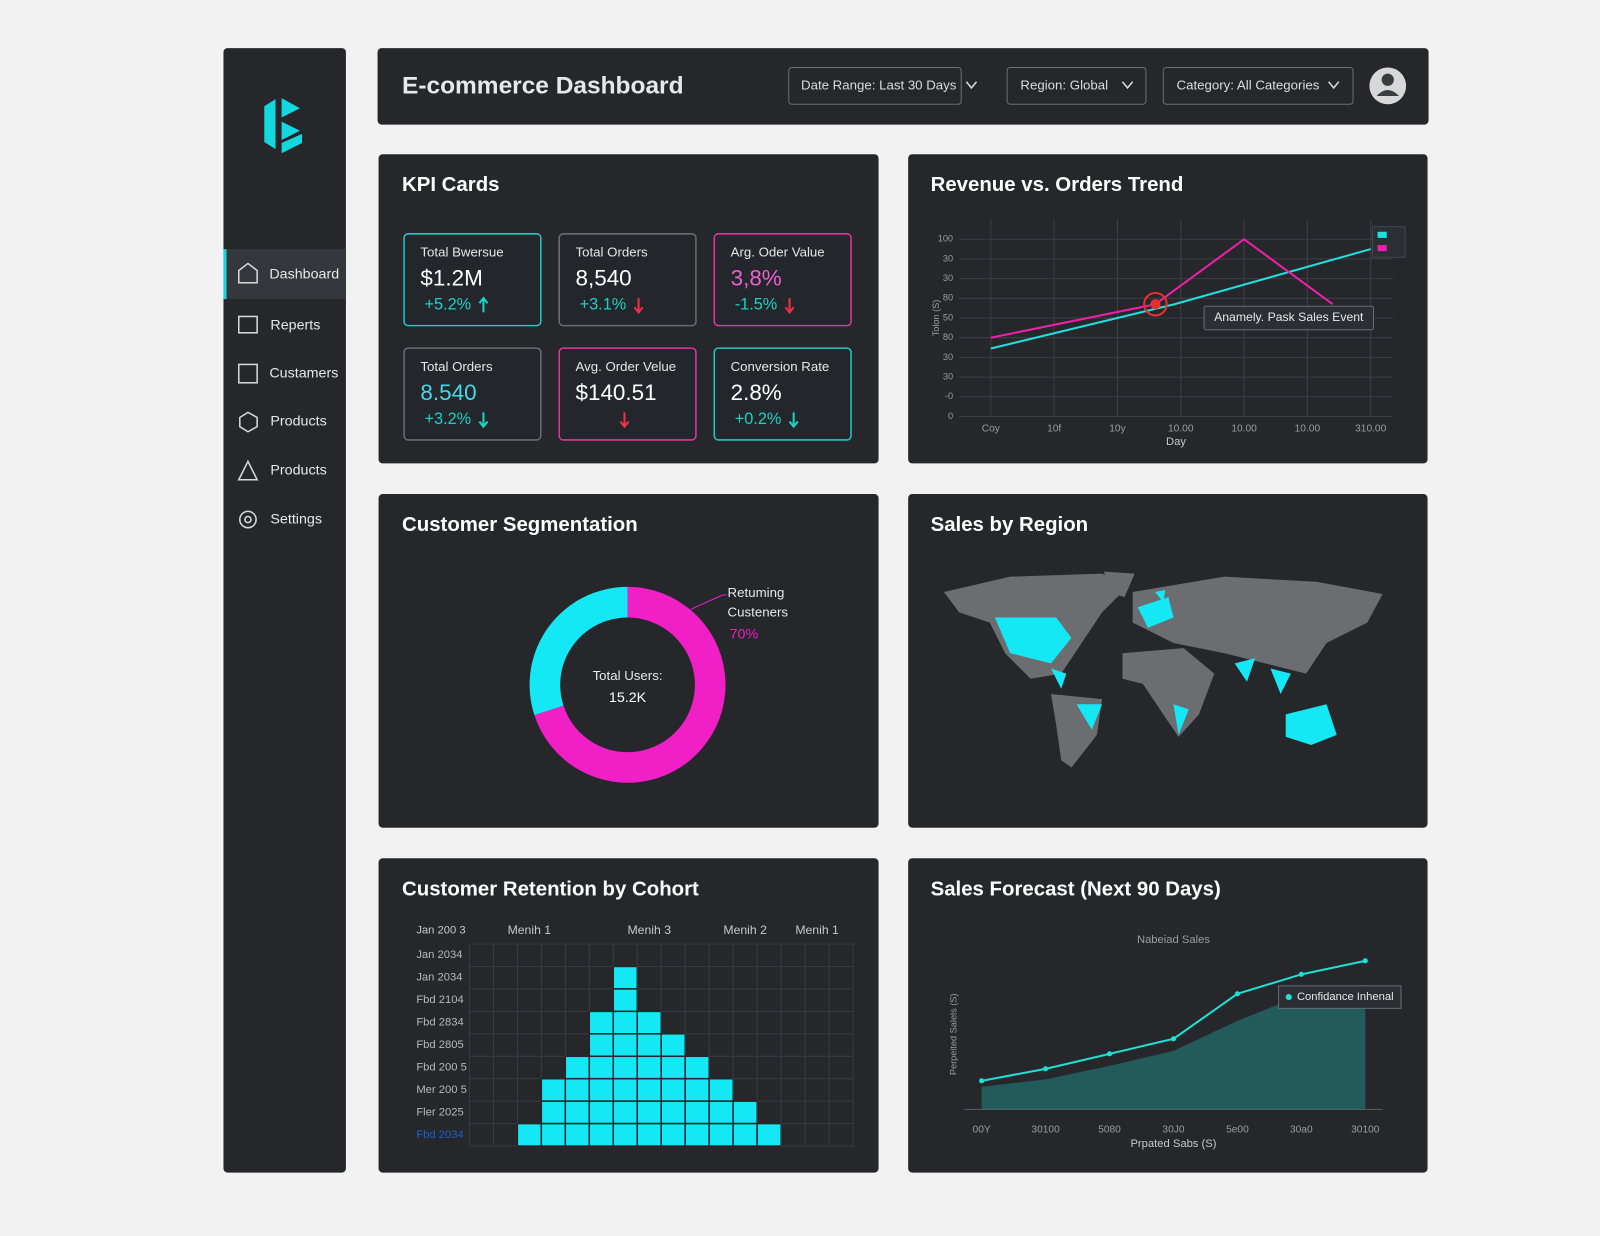 The height and width of the screenshot is (1236, 1600). I want to click on nav-dashboard: Dashboard, so click(288, 273).